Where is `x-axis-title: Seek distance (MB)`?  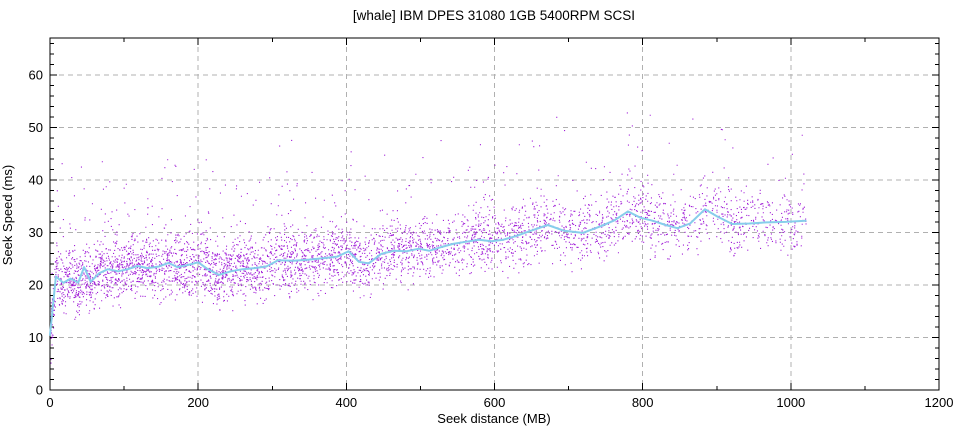
x-axis-title: Seek distance (MB) is located at coordinates (493, 418).